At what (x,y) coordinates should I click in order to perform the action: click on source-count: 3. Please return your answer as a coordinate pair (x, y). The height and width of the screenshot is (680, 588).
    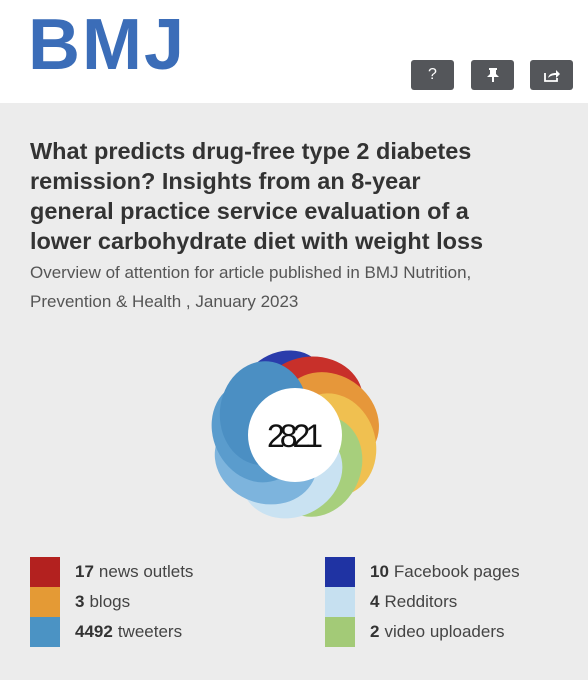
    Looking at the image, I should click on (80, 601).